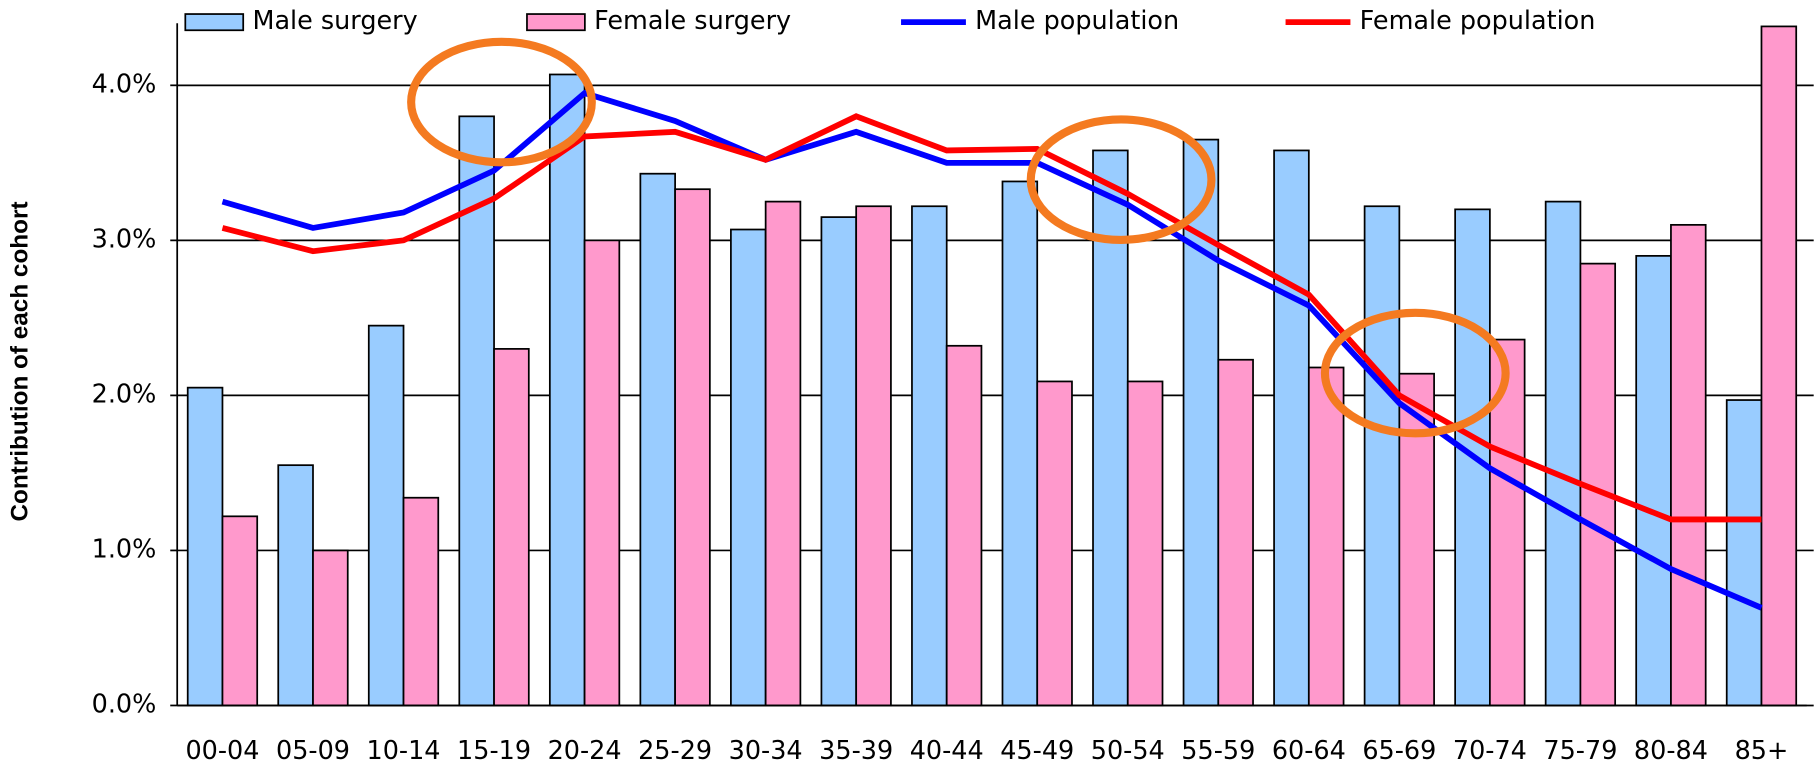 This screenshot has width=1816, height=767. What do you see at coordinates (1128, 751) in the screenshot?
I see `x-tick-label: 50-54` at bounding box center [1128, 751].